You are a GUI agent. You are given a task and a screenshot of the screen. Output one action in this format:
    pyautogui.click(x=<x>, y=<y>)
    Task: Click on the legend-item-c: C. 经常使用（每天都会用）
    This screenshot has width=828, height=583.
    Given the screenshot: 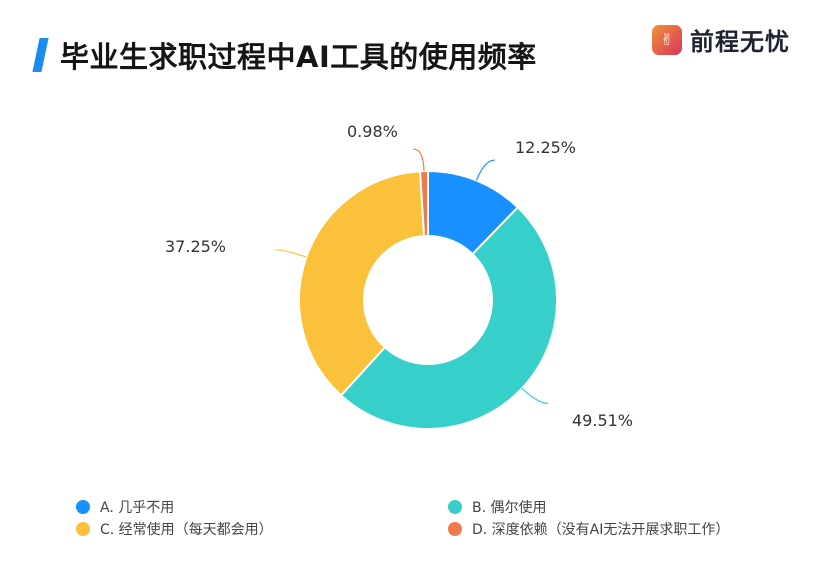 What is the action you would take?
    pyautogui.click(x=174, y=529)
    